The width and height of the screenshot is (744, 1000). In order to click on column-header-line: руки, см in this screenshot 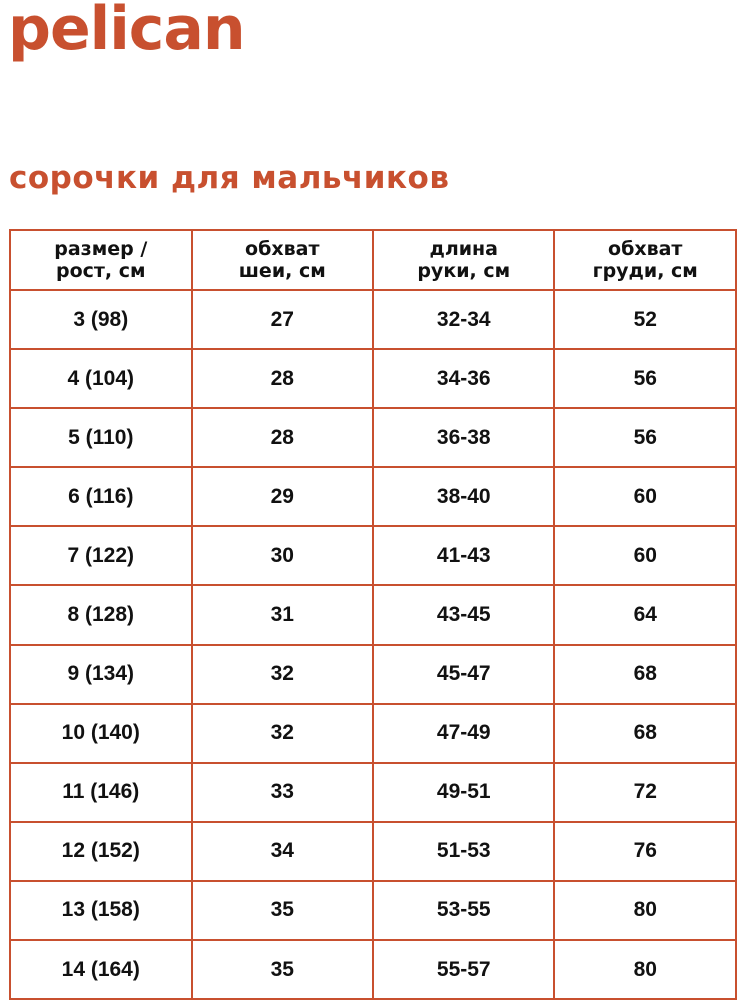, I will do `click(464, 271)`.